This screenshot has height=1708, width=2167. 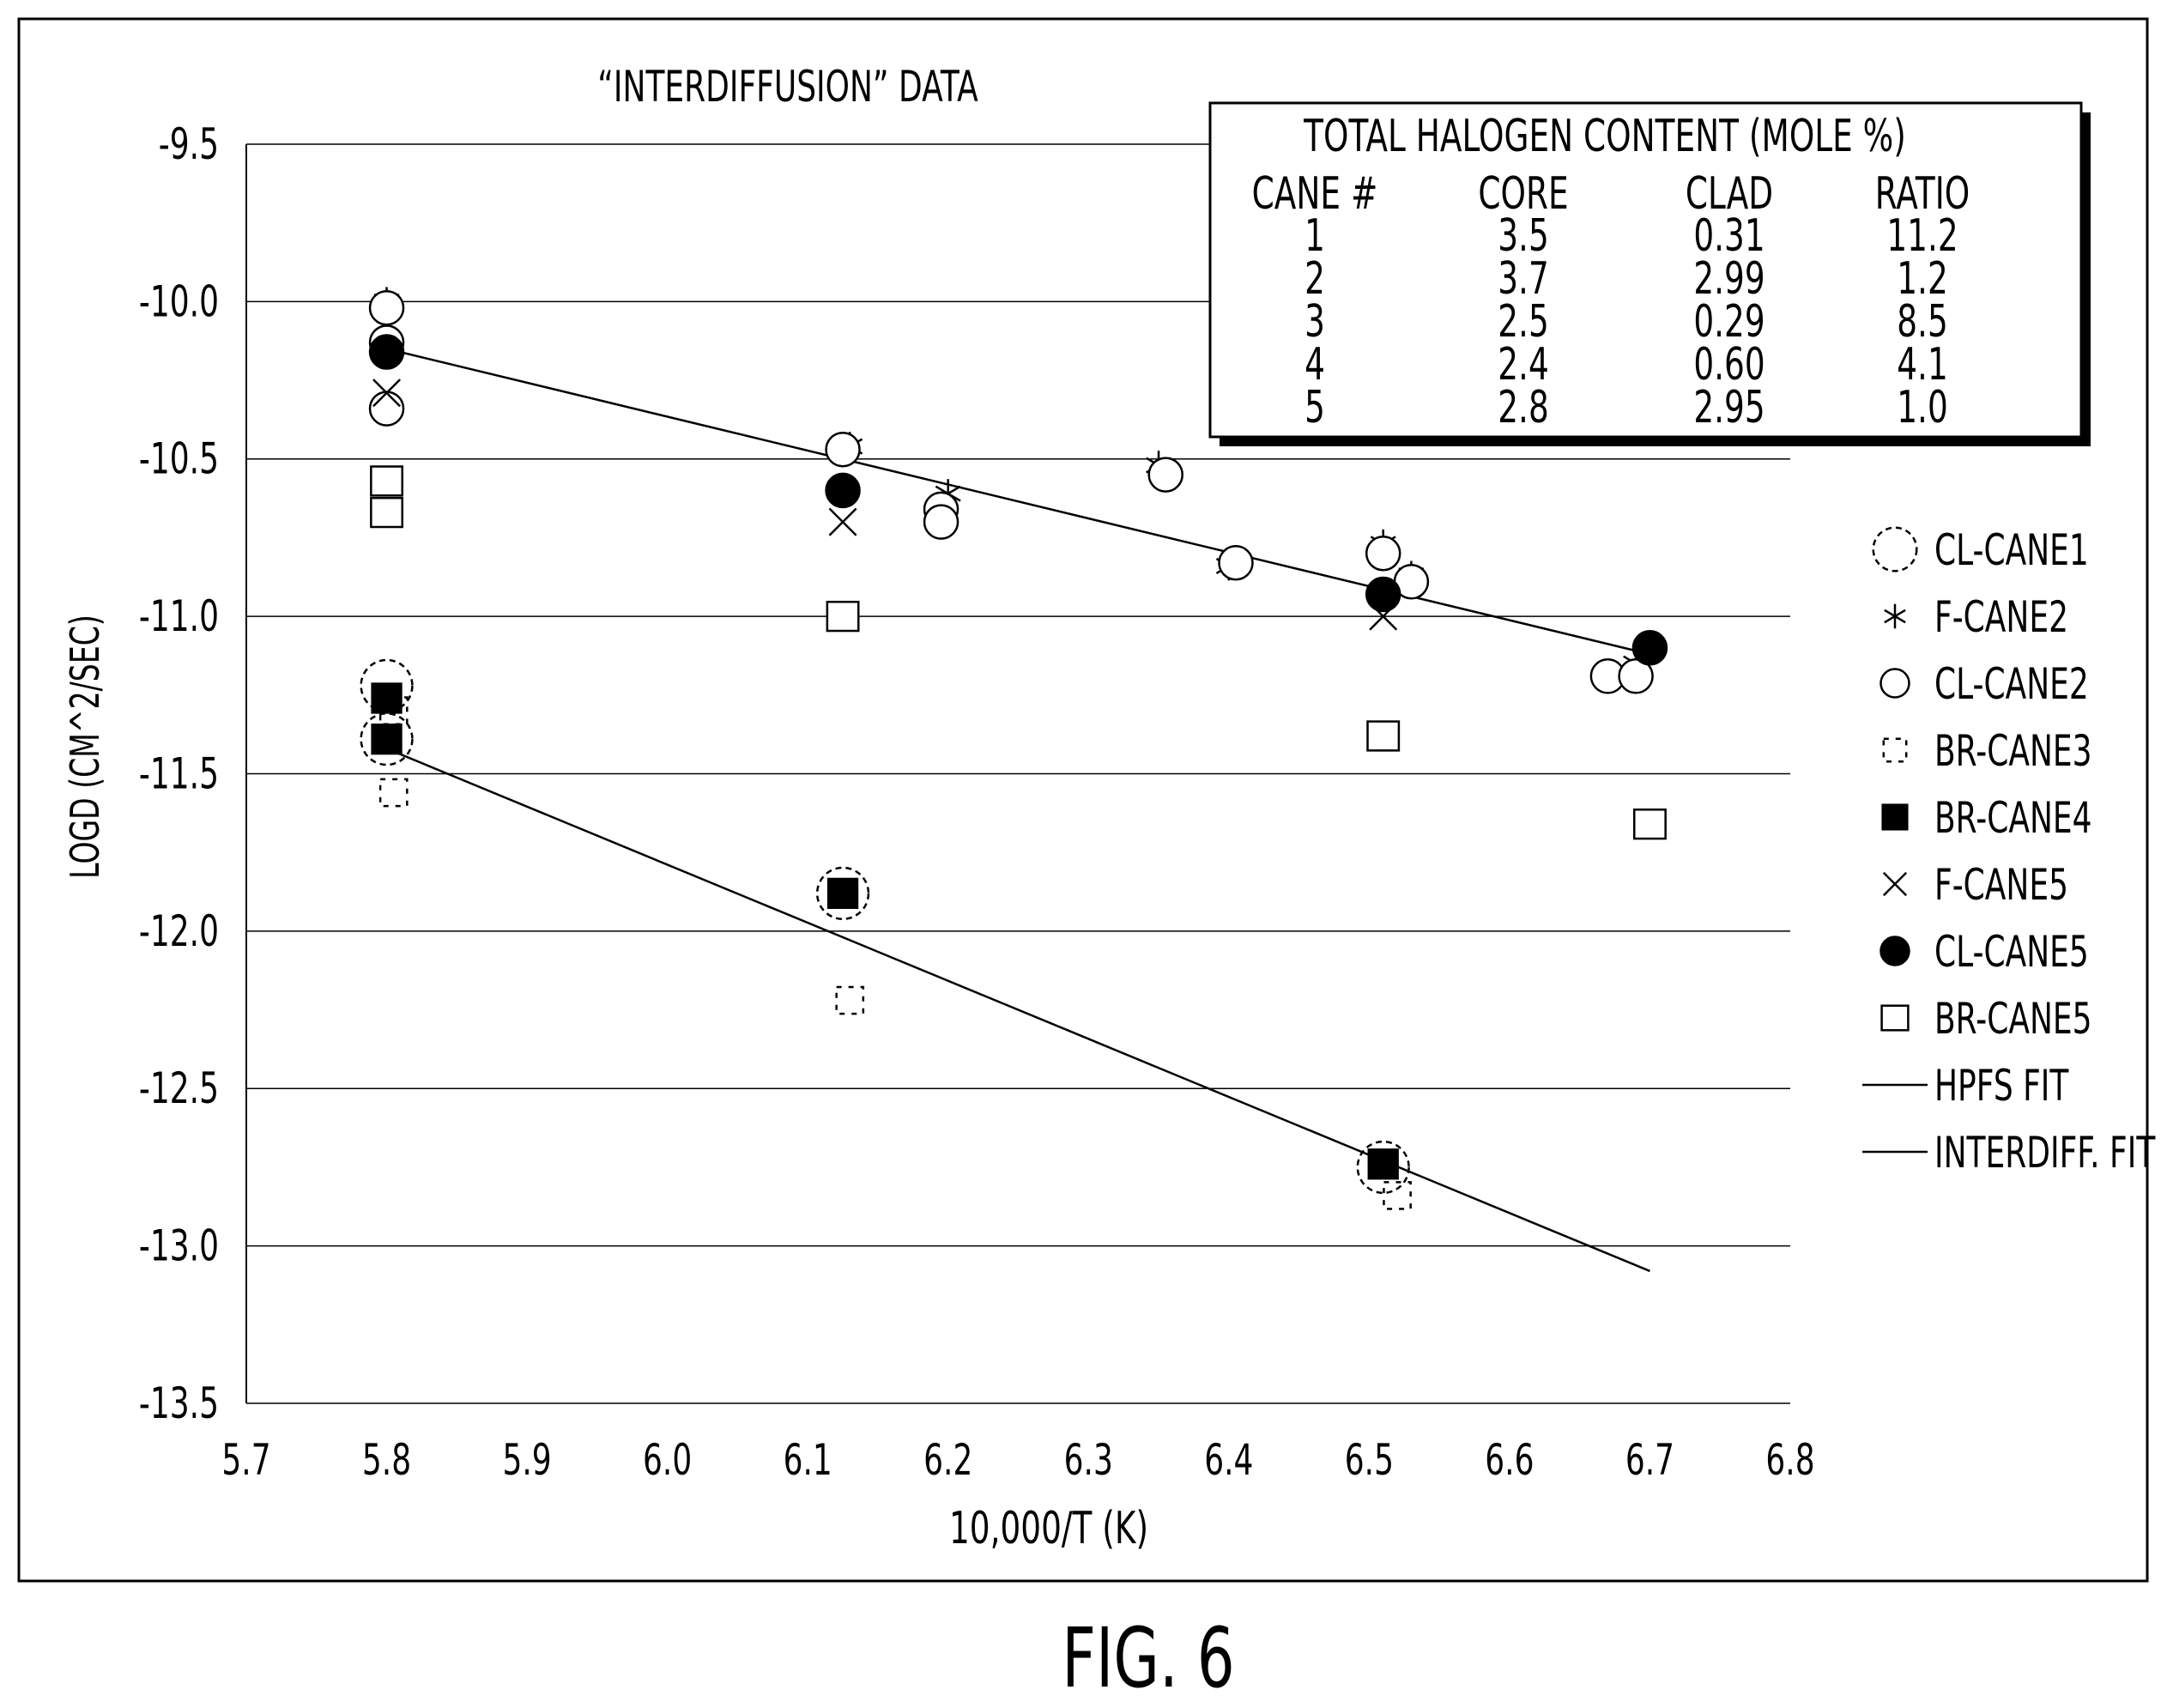 What do you see at coordinates (2045, 1154) in the screenshot?
I see `legend-label: INTERDIFF. FIT` at bounding box center [2045, 1154].